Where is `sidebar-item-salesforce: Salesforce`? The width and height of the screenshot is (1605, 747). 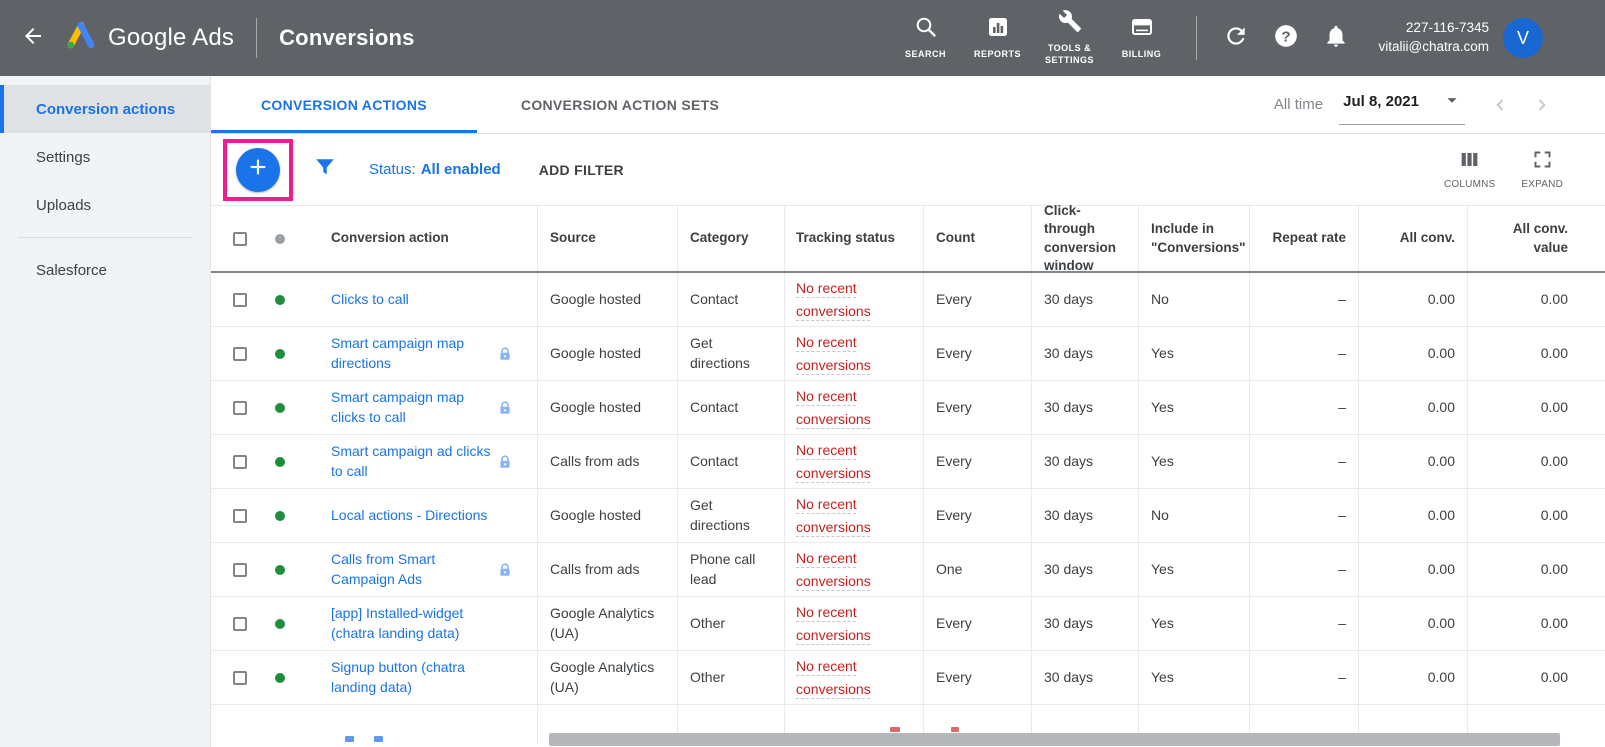 sidebar-item-salesforce: Salesforce is located at coordinates (71, 270).